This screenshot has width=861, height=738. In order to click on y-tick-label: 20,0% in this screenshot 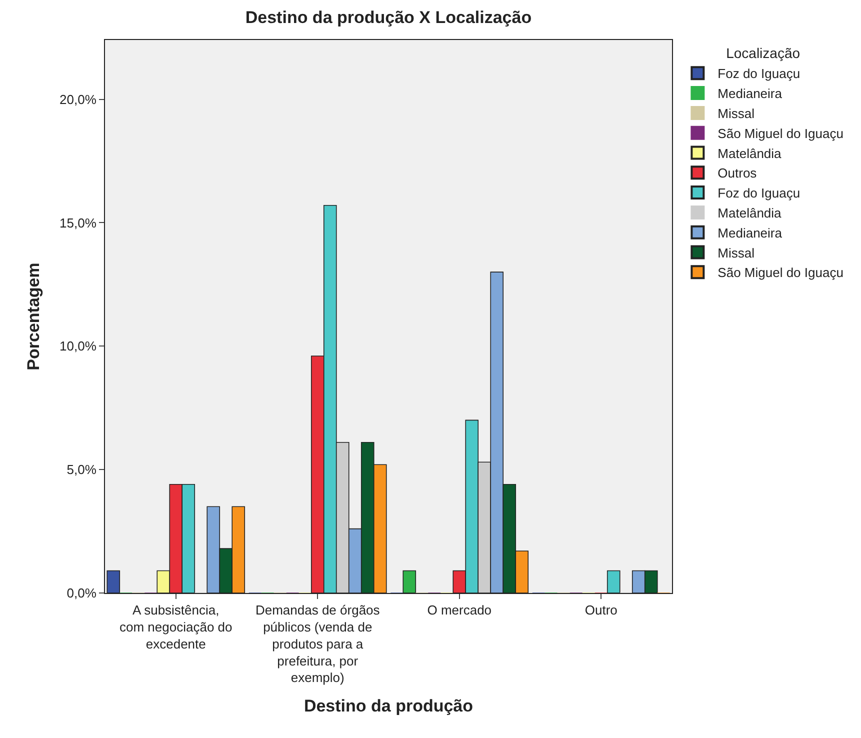, I will do `click(78, 99)`.